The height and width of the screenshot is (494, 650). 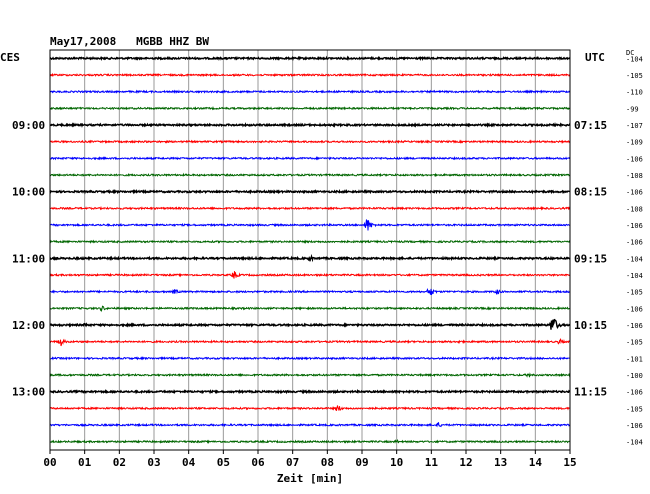 I want to click on left-time-label: 13:00, so click(x=28, y=392).